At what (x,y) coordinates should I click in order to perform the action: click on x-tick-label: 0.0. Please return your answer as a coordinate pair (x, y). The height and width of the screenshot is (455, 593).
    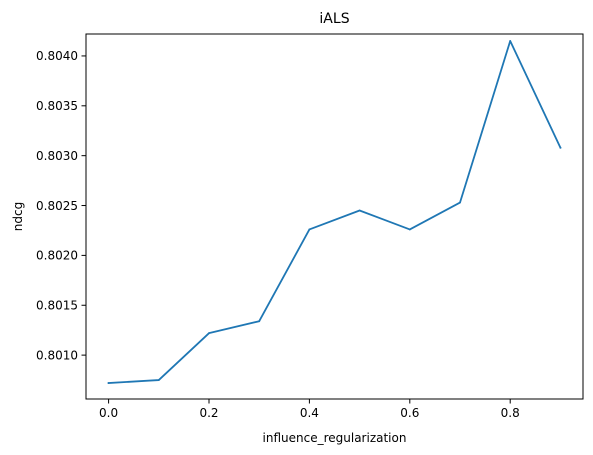
    Looking at the image, I should click on (108, 413).